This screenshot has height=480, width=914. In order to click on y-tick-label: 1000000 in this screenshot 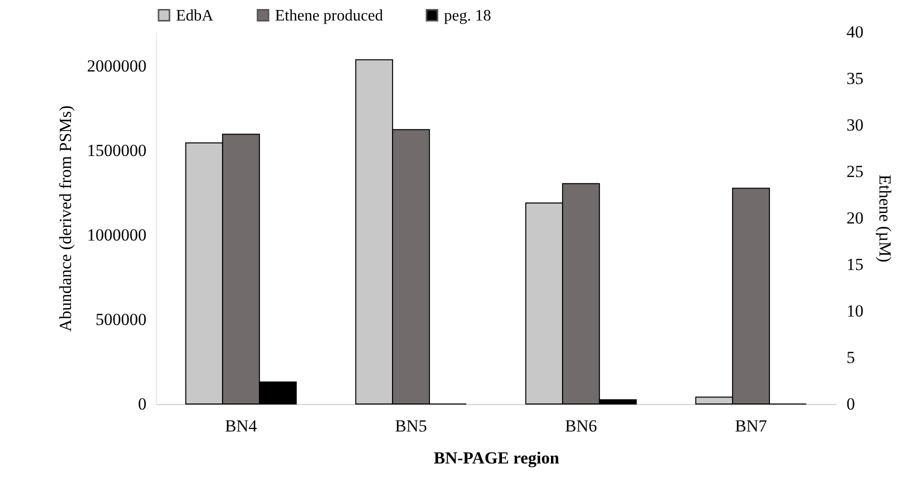, I will do `click(116, 234)`.